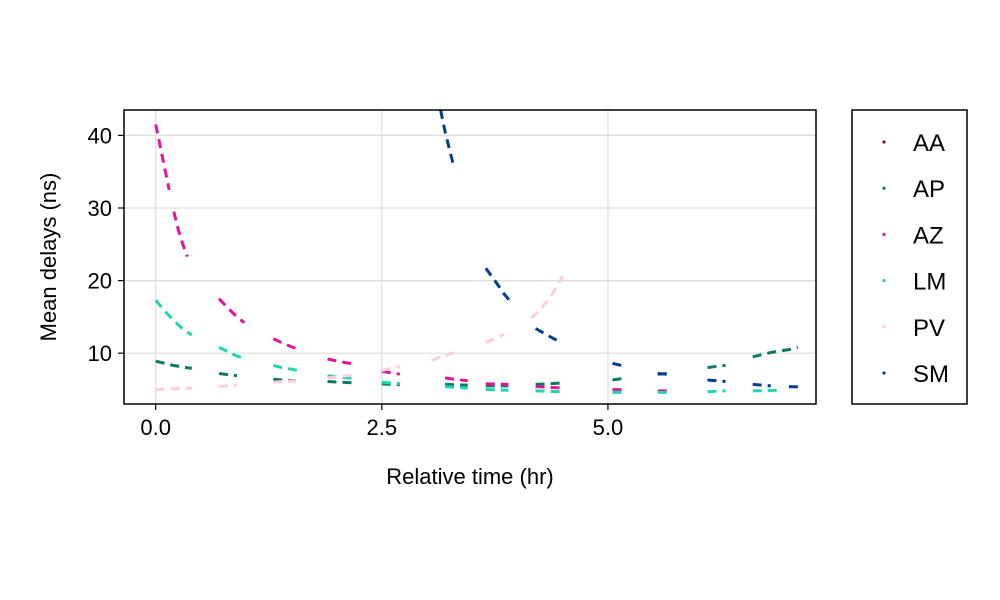 Image resolution: width=1000 pixels, height=600 pixels. Describe the element at coordinates (100, 135) in the screenshot. I see `y-tick-label: 40` at that location.